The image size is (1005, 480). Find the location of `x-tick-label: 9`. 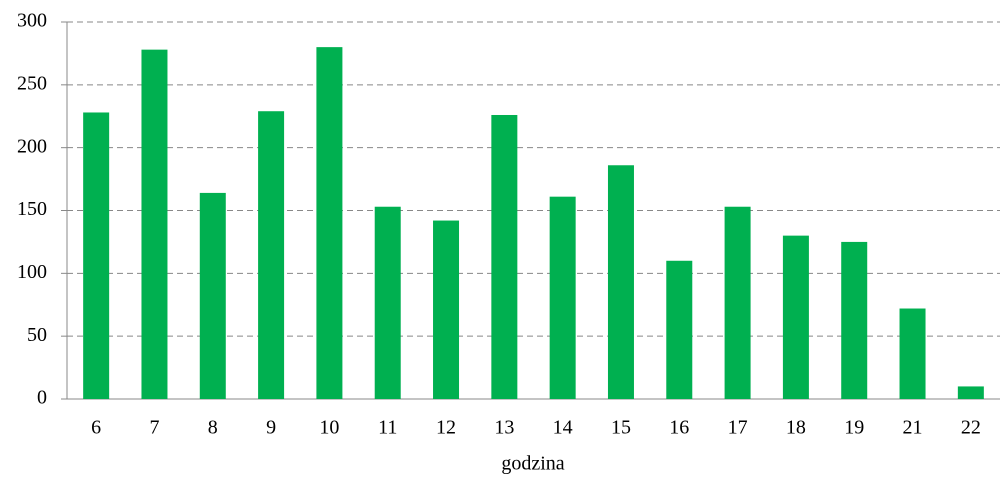

x-tick-label: 9 is located at coordinates (271, 428).